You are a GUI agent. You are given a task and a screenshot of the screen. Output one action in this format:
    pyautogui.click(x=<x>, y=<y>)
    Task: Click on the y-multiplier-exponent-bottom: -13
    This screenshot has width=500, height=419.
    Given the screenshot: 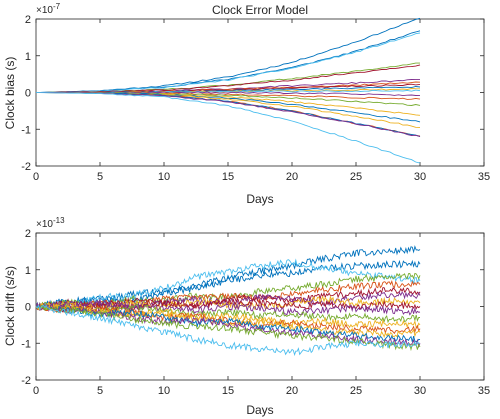 What is the action you would take?
    pyautogui.click(x=59, y=220)
    